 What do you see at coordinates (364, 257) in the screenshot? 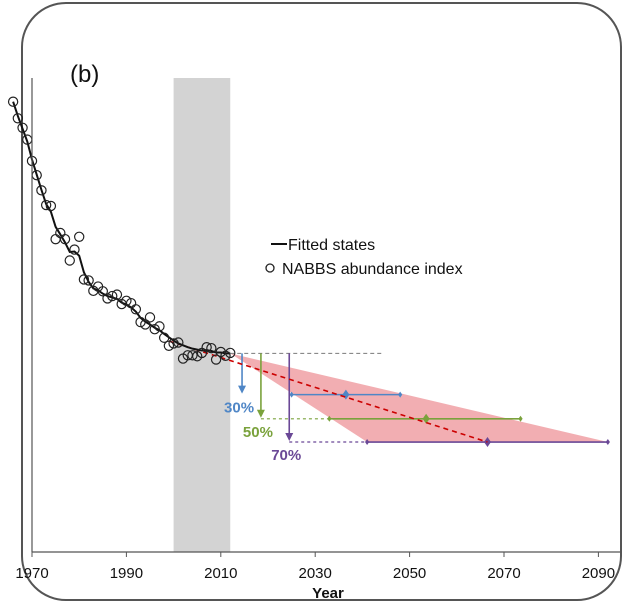
I see `legend: Fitted states NABBS abundance index` at bounding box center [364, 257].